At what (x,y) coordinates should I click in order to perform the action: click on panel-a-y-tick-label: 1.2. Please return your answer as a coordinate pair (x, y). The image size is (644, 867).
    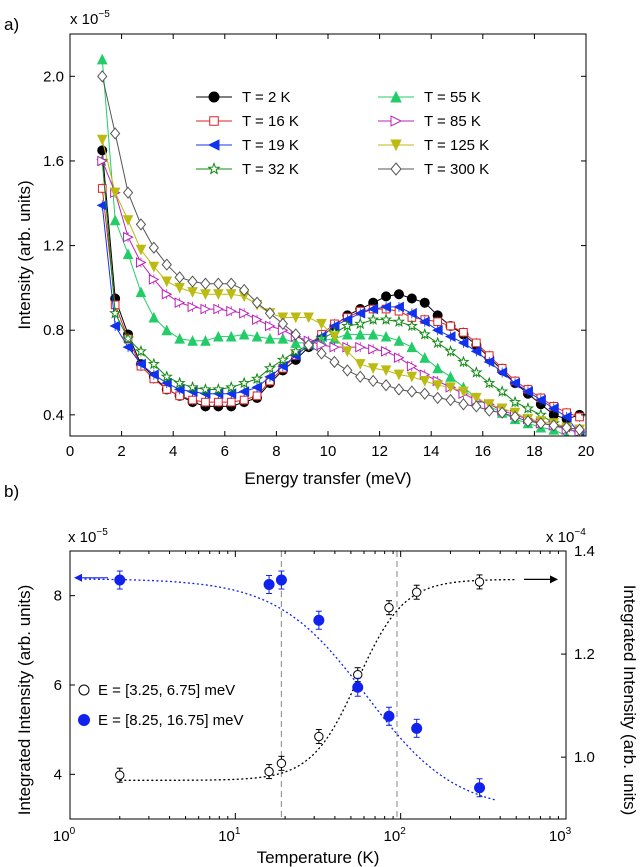
    Looking at the image, I should click on (53, 246).